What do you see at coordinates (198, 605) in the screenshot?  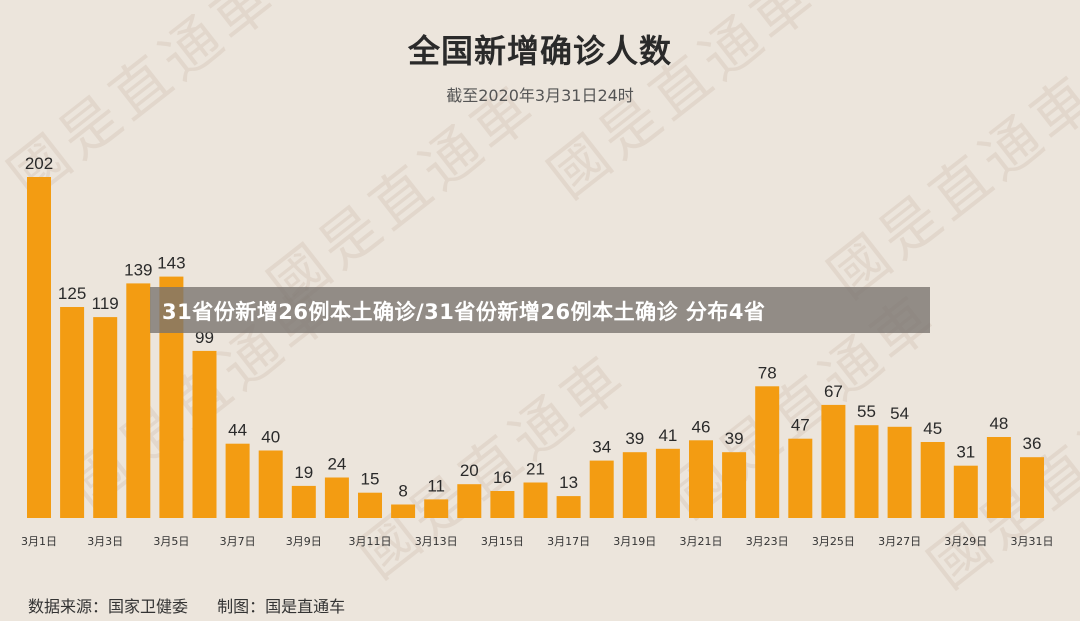 I see `footer: 数据来源：国家卫健委 制图：国是直通车` at bounding box center [198, 605].